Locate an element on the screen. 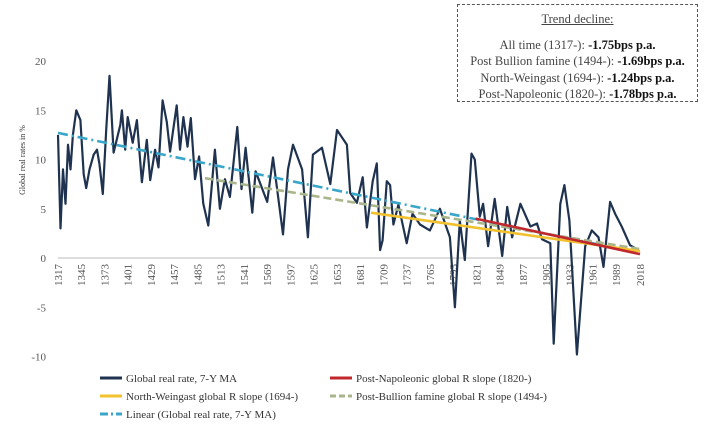 The width and height of the screenshot is (720, 429). x-tick-label: 1345 is located at coordinates (82, 275).